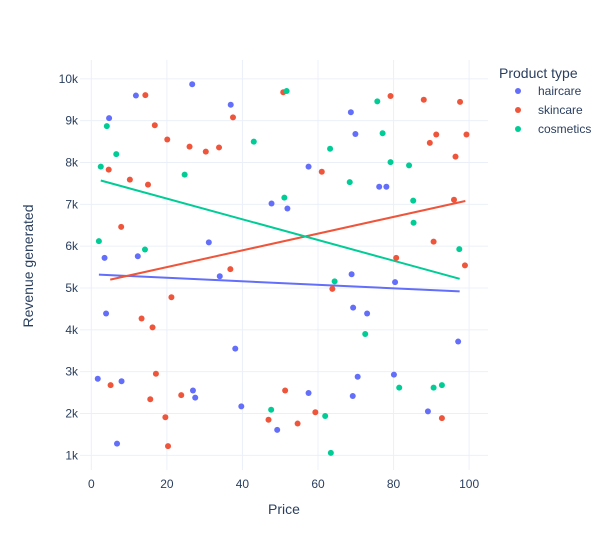 Image resolution: width=614 pixels, height=559 pixels. What do you see at coordinates (72, 121) in the screenshot?
I see `y-tick-label: 9k` at bounding box center [72, 121].